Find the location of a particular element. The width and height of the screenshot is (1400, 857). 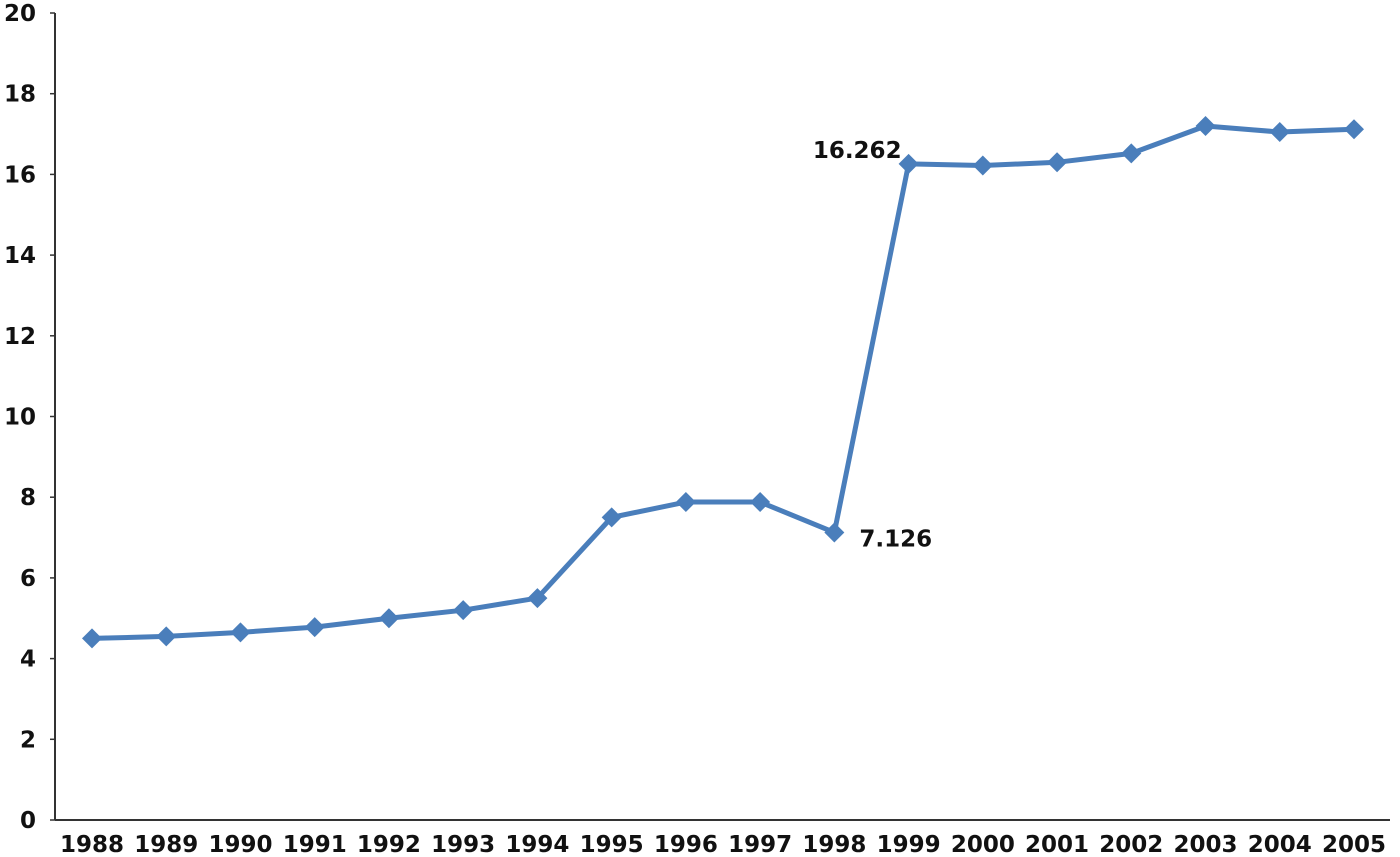

y-tick-label: 8 is located at coordinates (28, 498).